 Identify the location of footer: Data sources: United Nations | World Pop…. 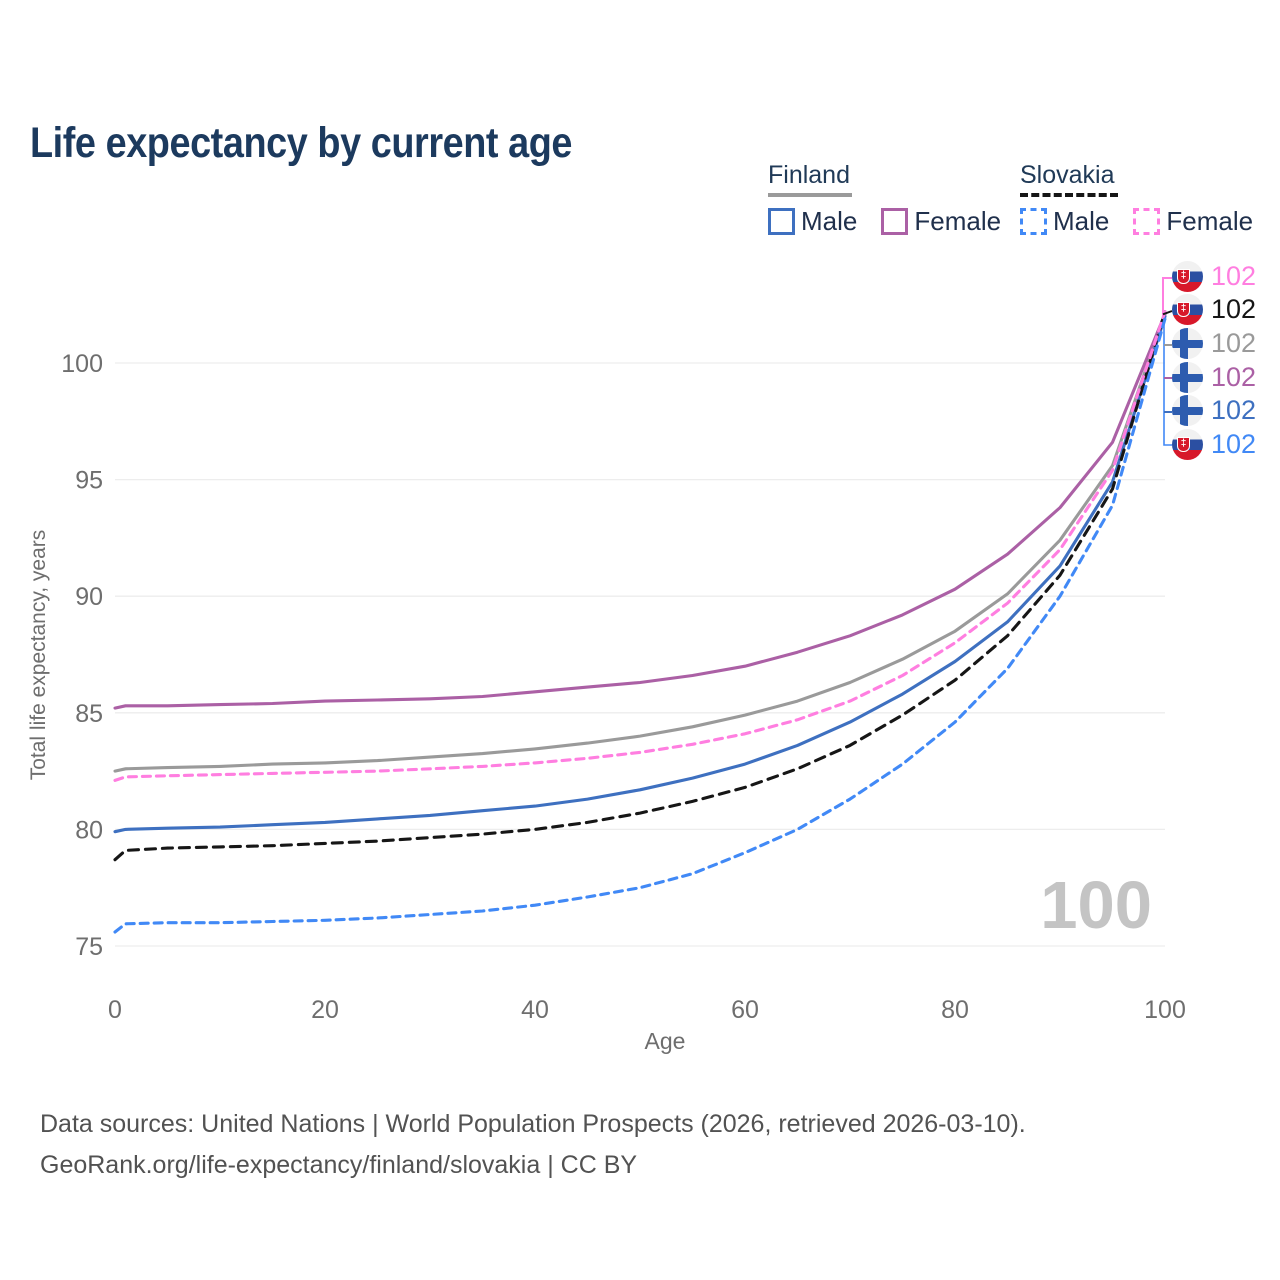
(533, 1145).